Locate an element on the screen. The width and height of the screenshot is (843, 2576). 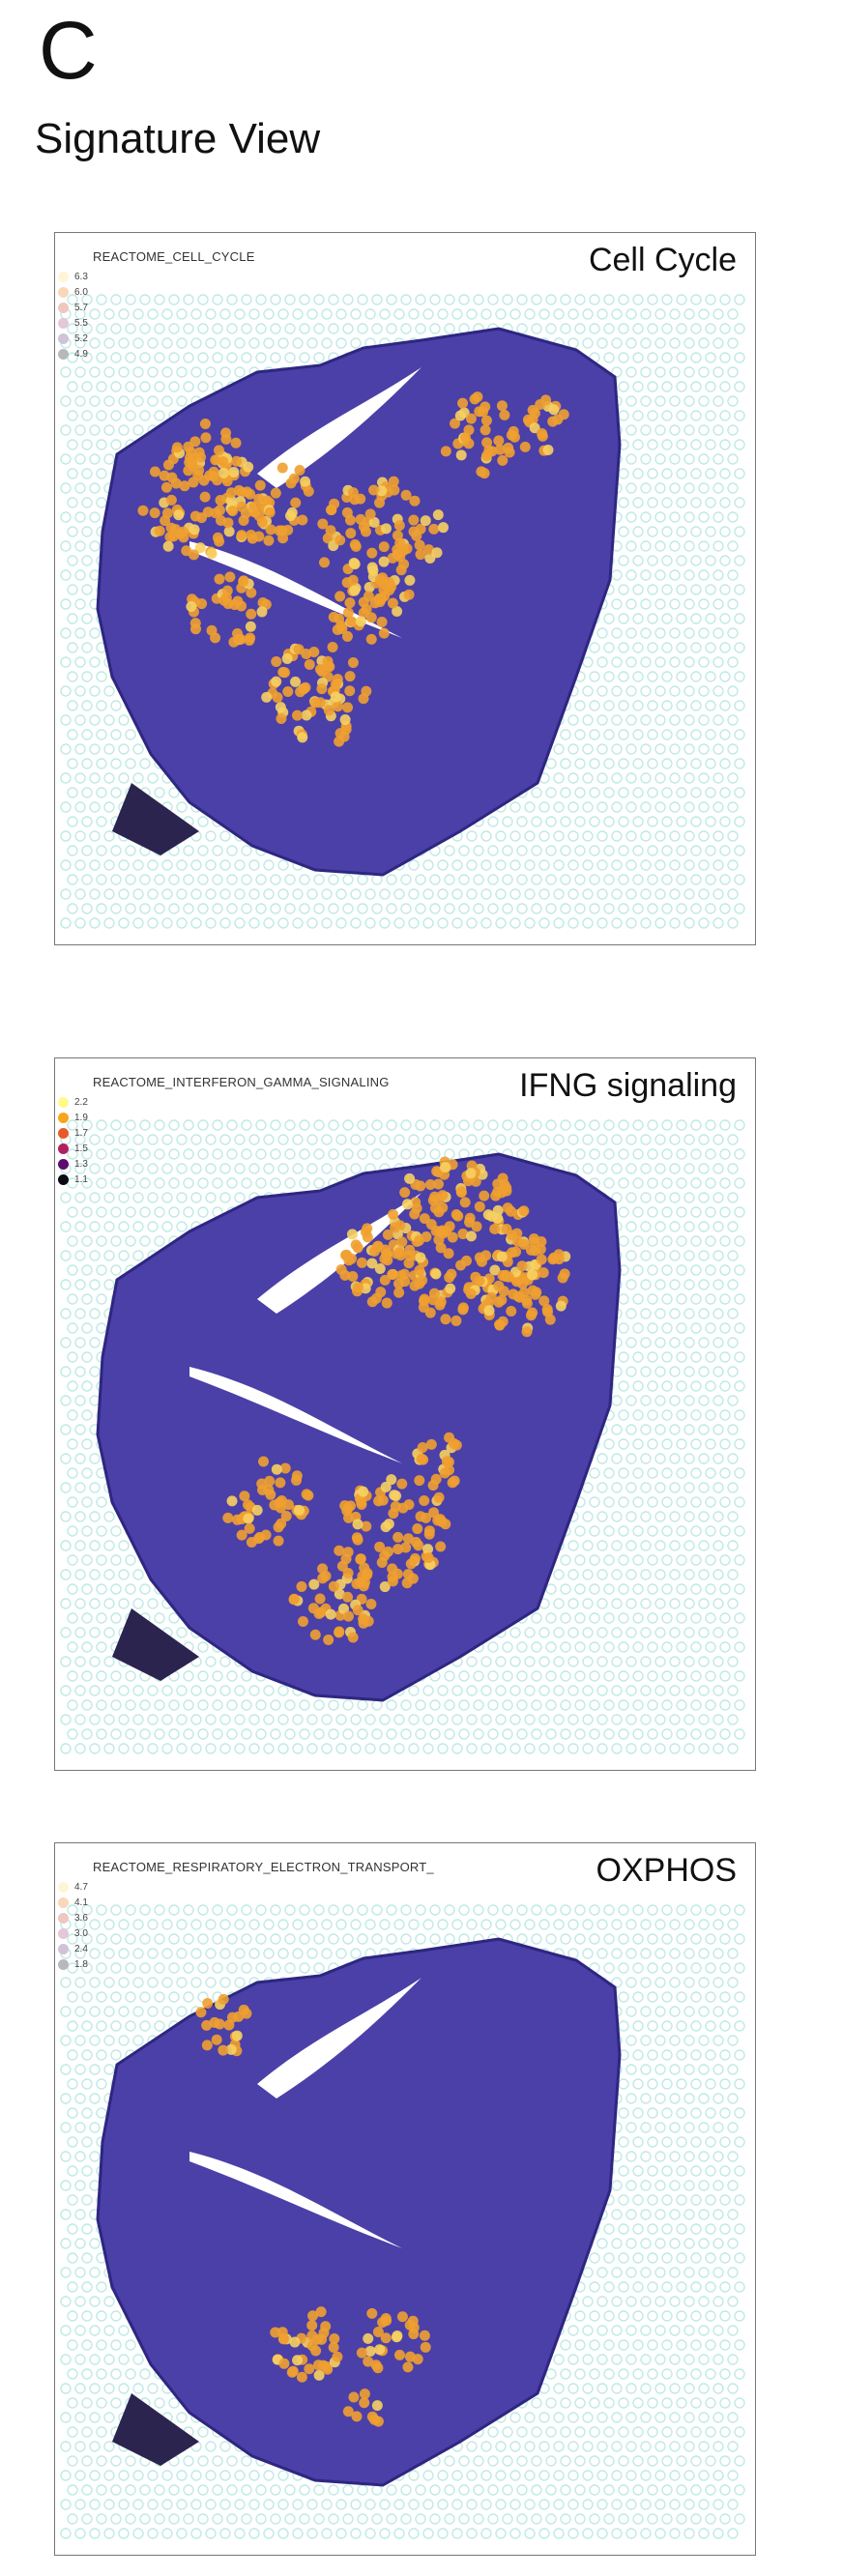
legend-entry: 5.5 is located at coordinates (73, 323).